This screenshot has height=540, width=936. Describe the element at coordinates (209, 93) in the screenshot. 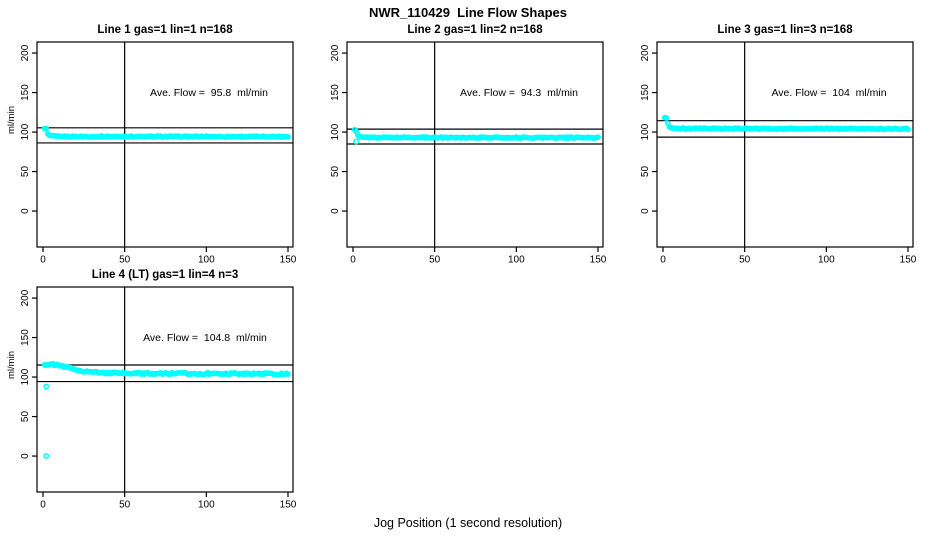

I see `panel-1-avg-flow-annotation: Ave. Flow = 95.8 ml/min` at that location.